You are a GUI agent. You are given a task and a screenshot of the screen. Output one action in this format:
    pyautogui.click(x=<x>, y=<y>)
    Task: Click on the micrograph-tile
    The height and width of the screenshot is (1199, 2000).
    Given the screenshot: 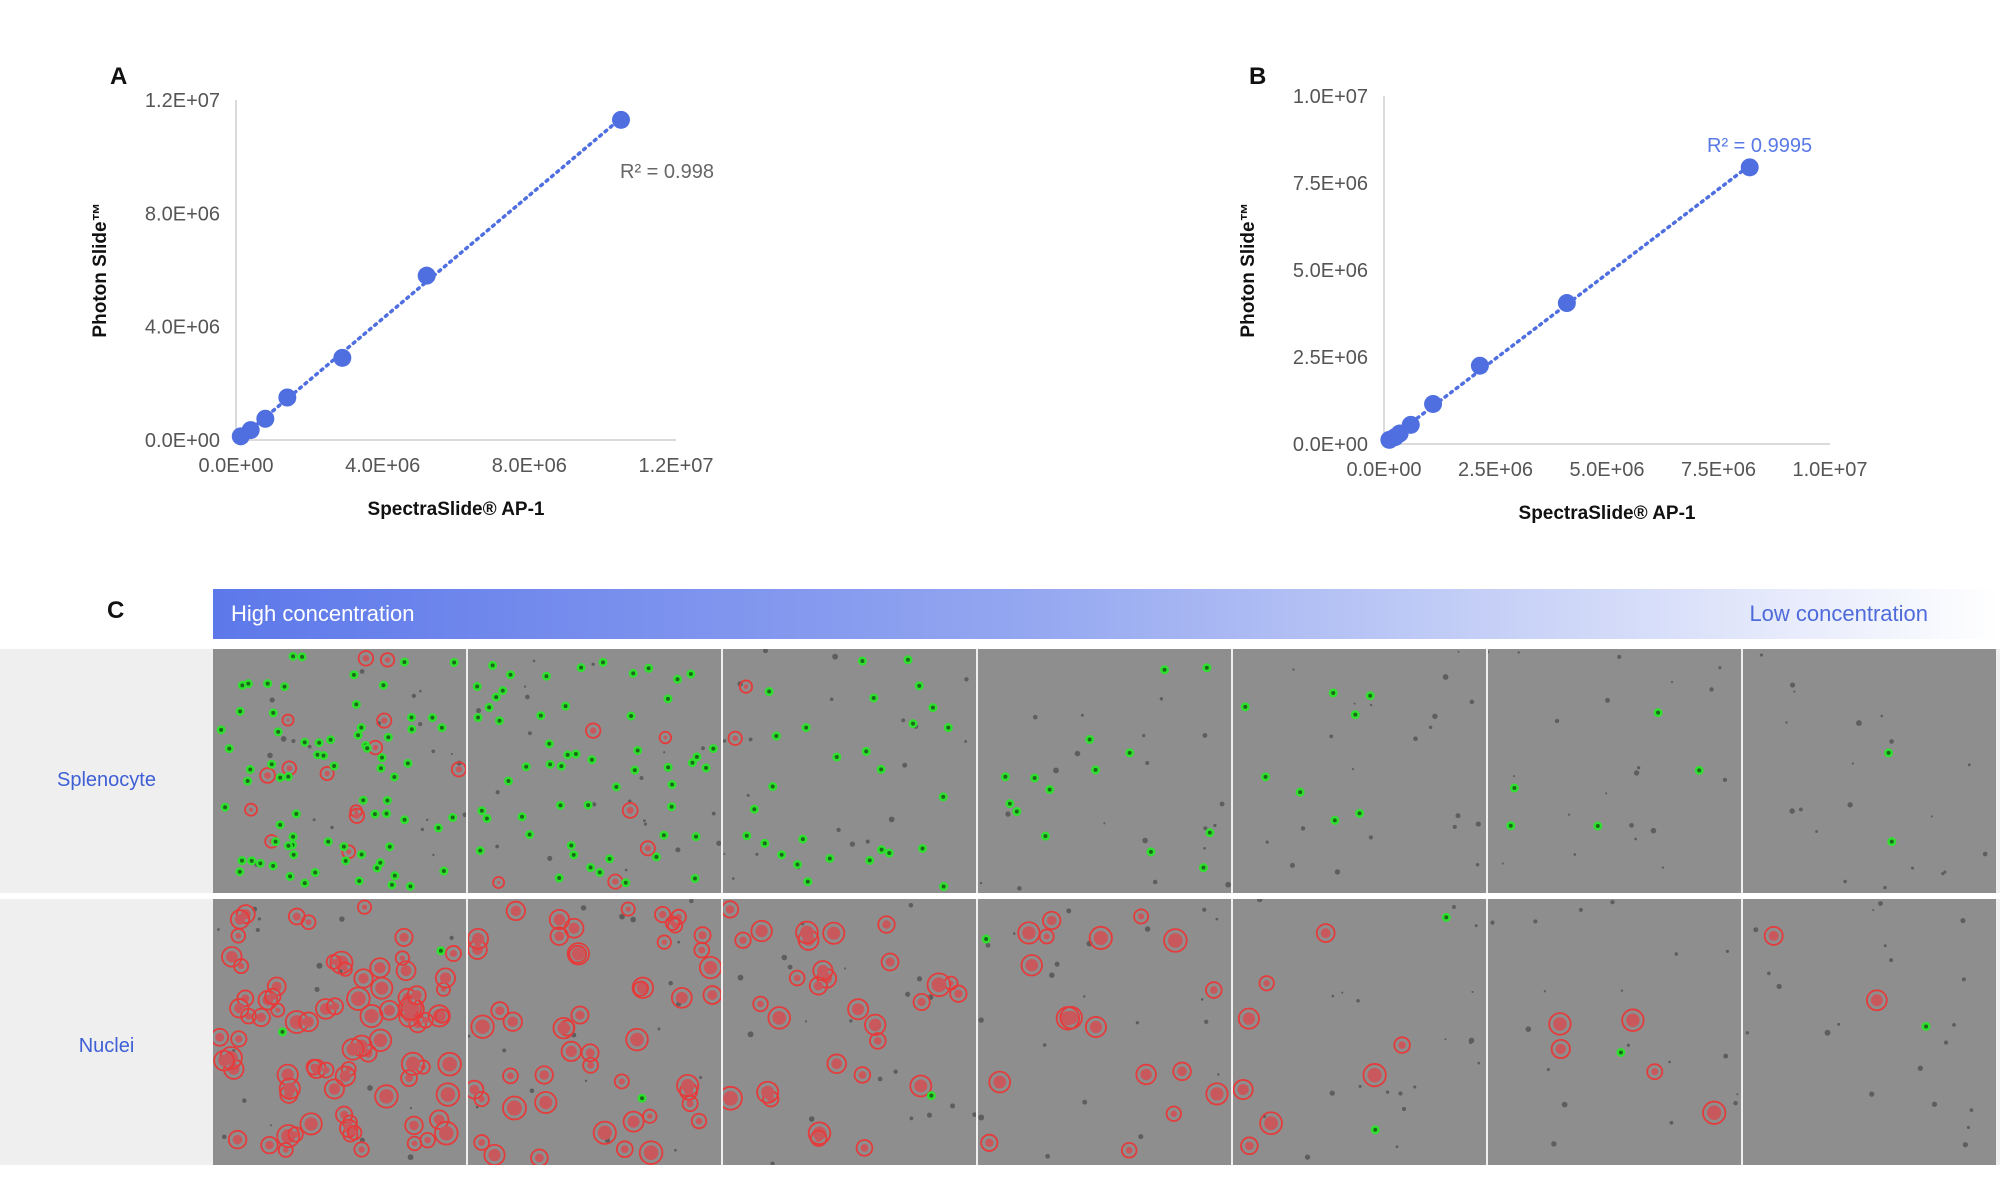 What is the action you would take?
    pyautogui.click(x=1614, y=771)
    